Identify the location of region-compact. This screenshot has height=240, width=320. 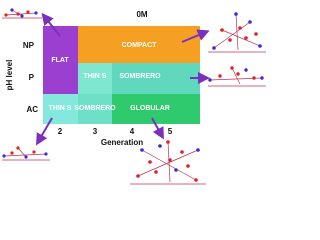
(139, 44).